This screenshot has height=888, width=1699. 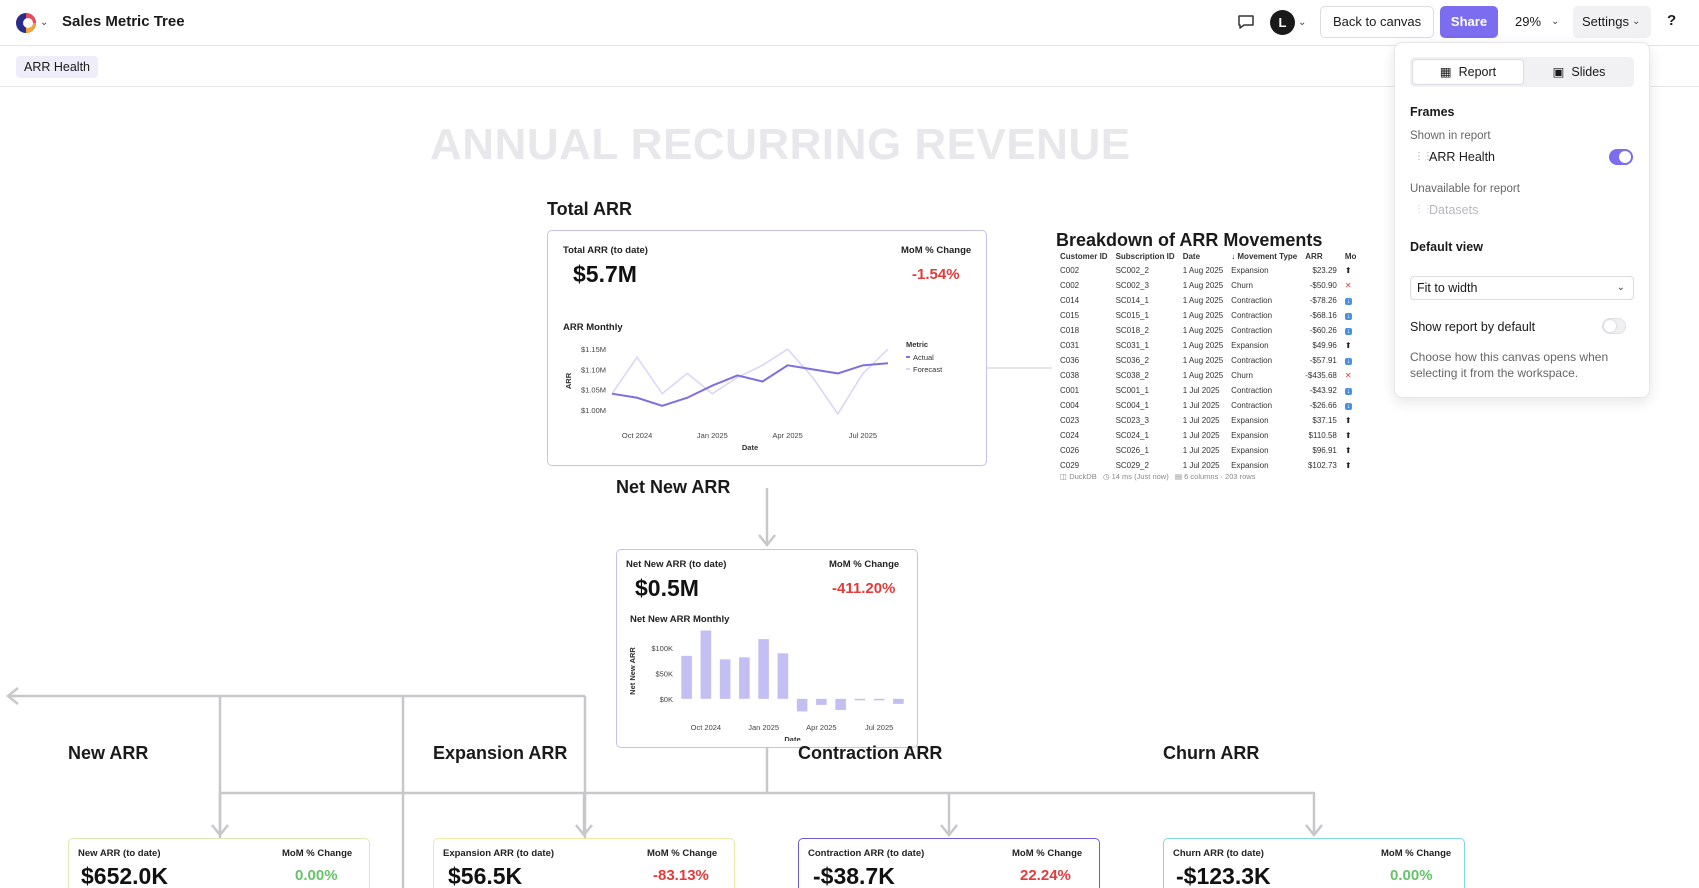 I want to click on table-header-cell: Mo, so click(x=1350, y=256).